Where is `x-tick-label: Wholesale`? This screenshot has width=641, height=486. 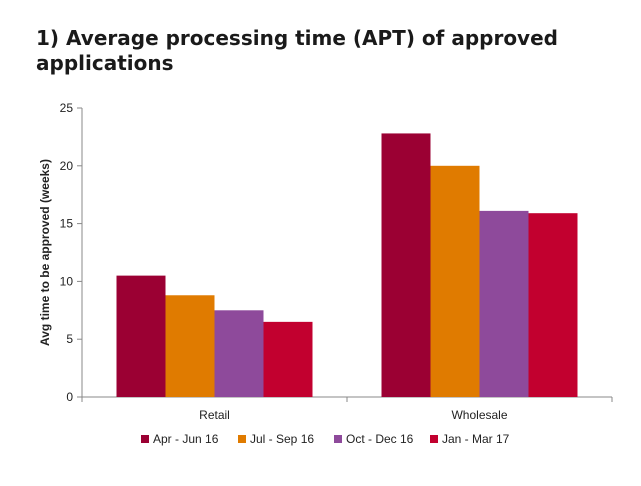 x-tick-label: Wholesale is located at coordinates (479, 415).